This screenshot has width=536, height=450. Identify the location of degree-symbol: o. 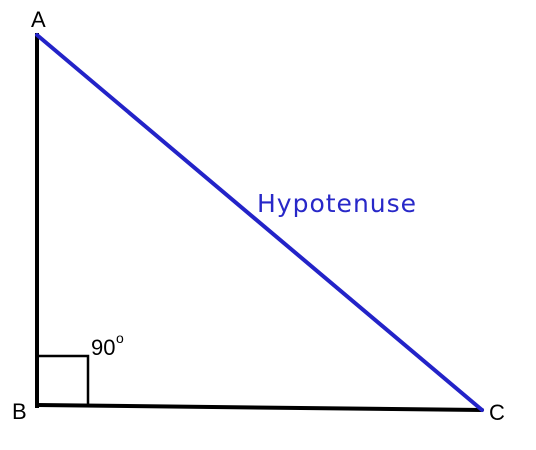
(120, 338).